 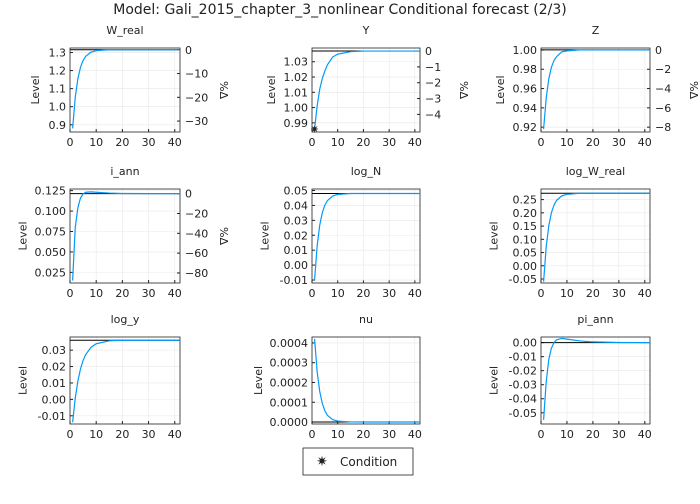 I want to click on subplot-title: Z, so click(x=596, y=30).